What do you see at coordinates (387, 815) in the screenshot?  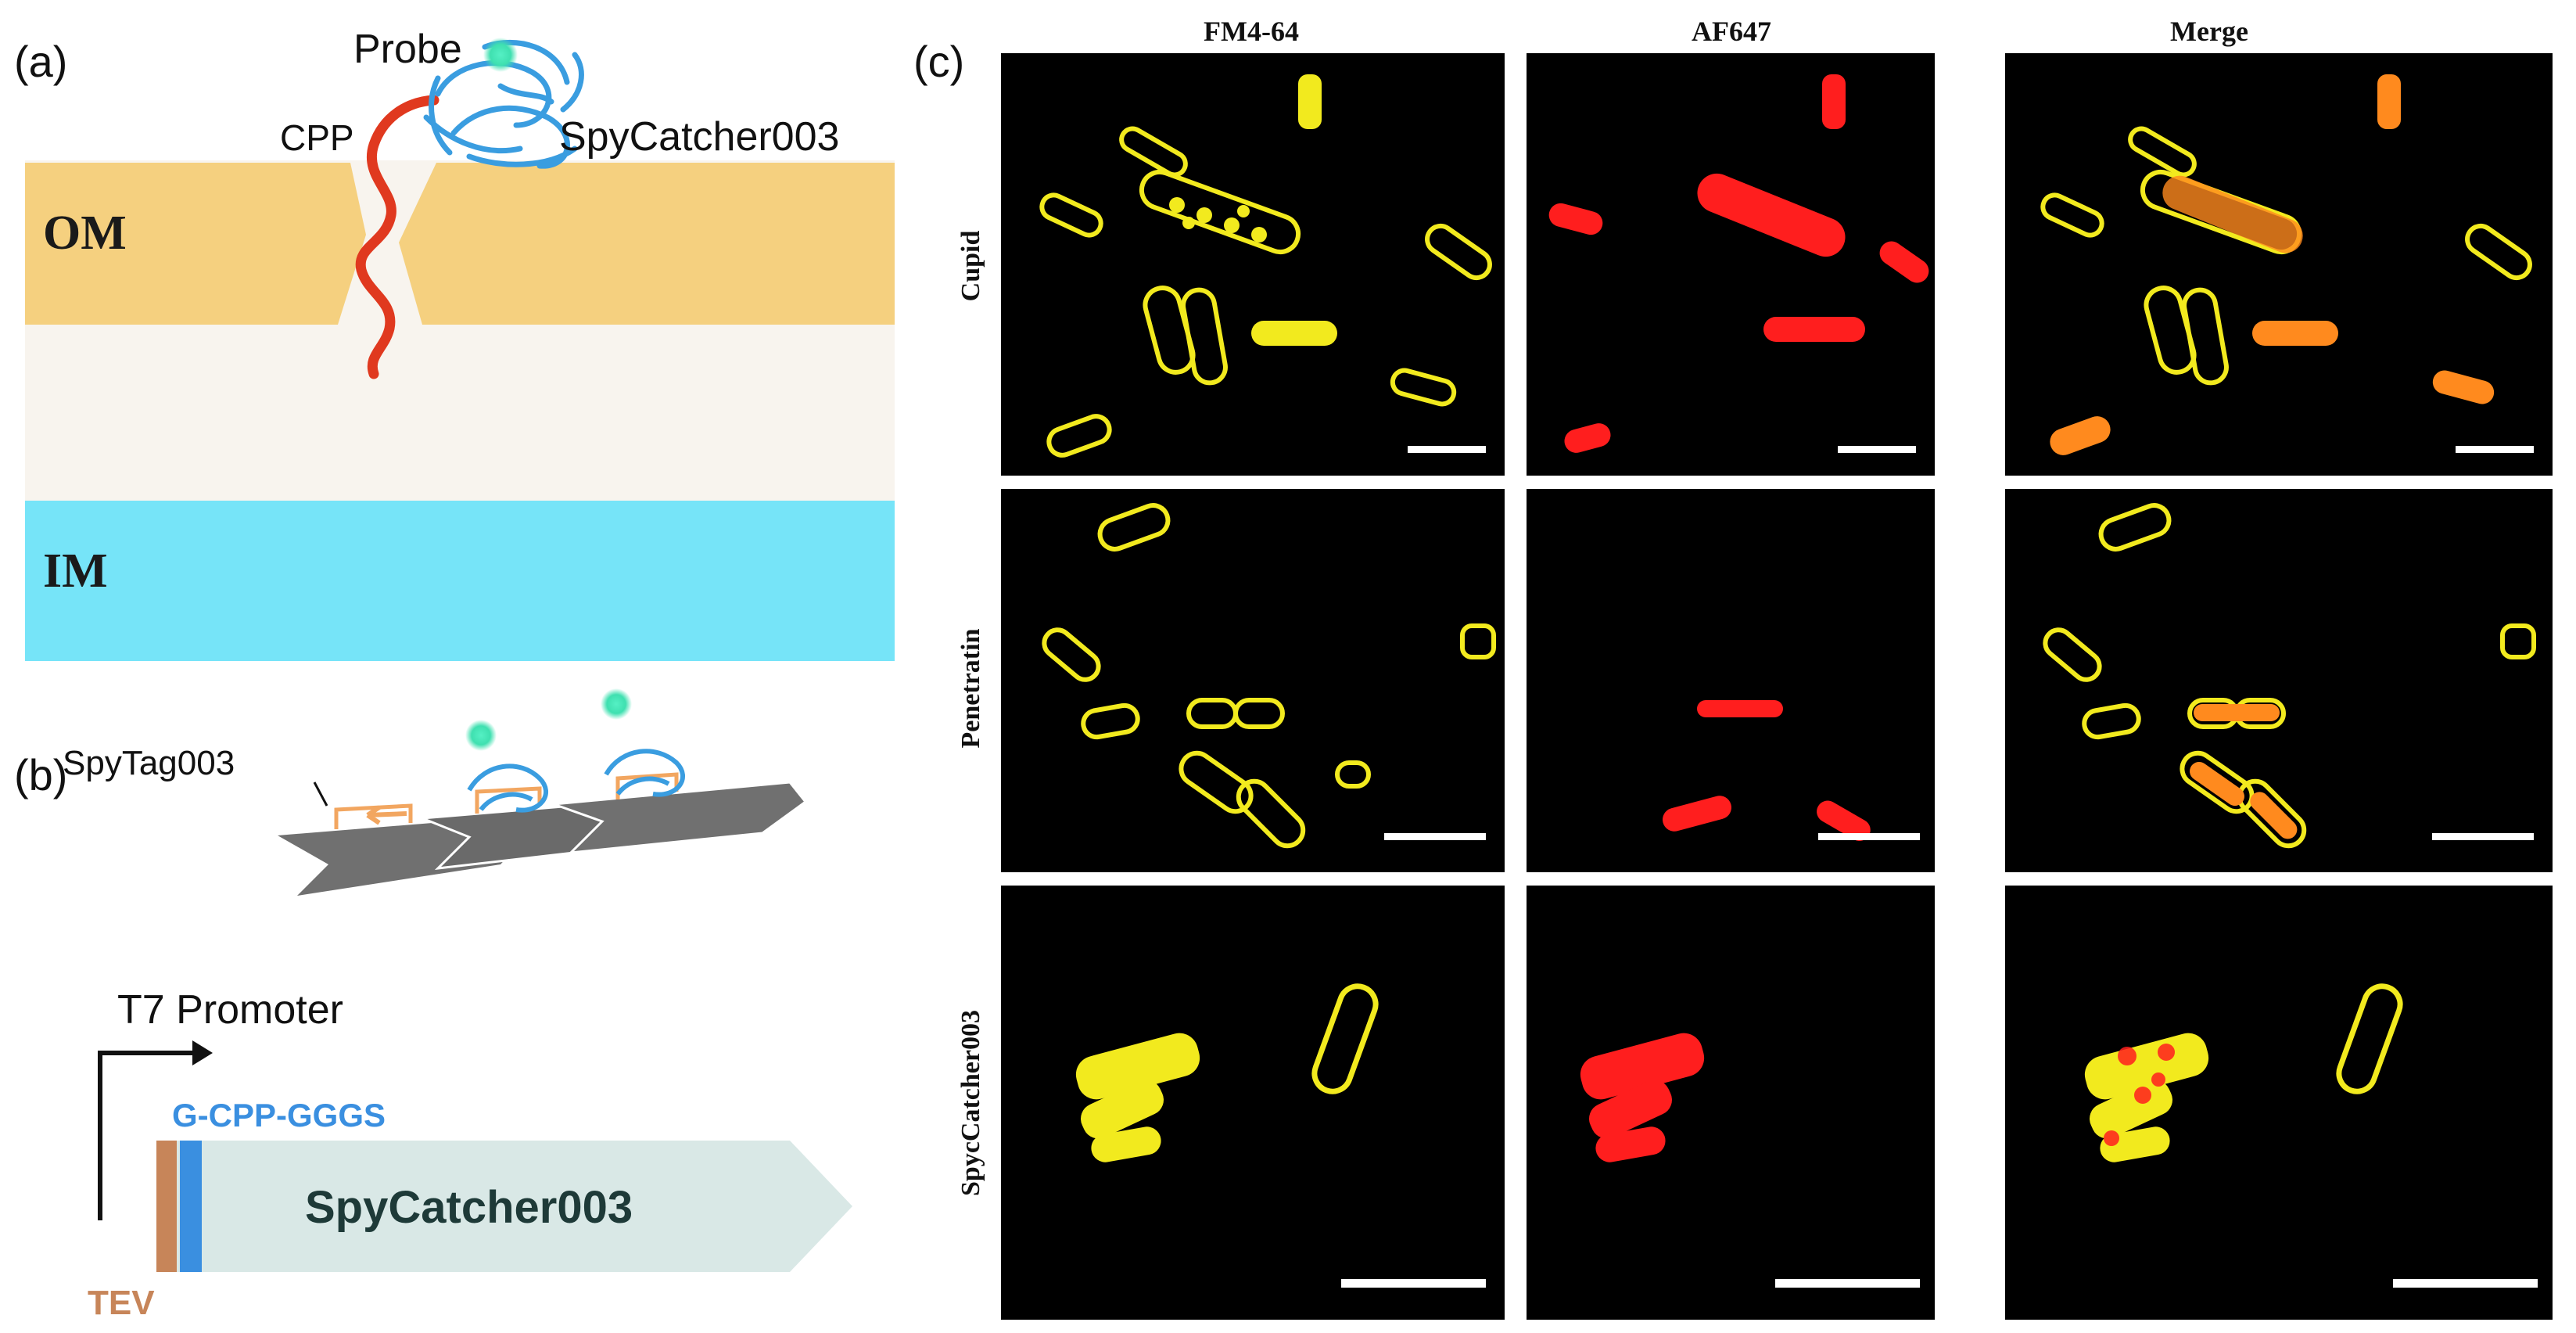 I see `spytag-arrow` at bounding box center [387, 815].